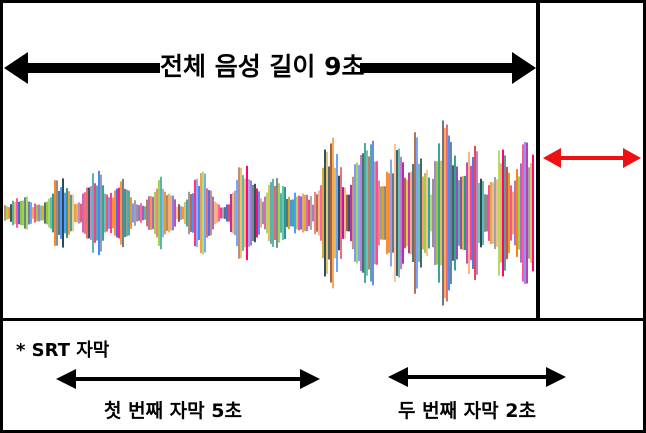 The image size is (646, 433). Describe the element at coordinates (270, 68) in the screenshot. I see `total-length-arrow` at that location.